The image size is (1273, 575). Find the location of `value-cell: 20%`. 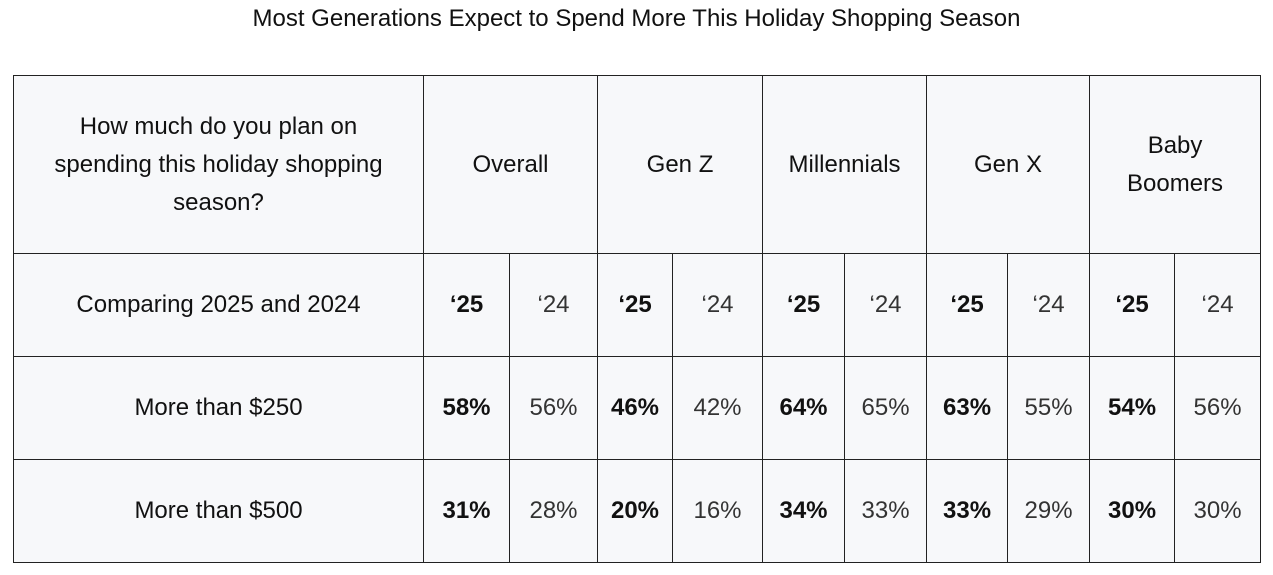

value-cell: 20% is located at coordinates (635, 511).